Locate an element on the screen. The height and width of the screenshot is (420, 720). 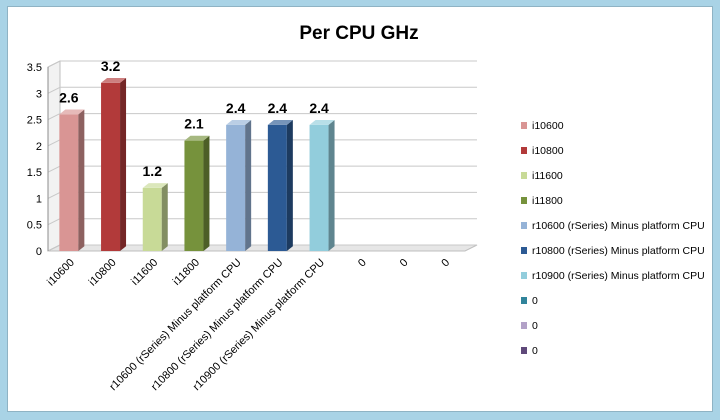
bar-i10600 is located at coordinates (72, 180).